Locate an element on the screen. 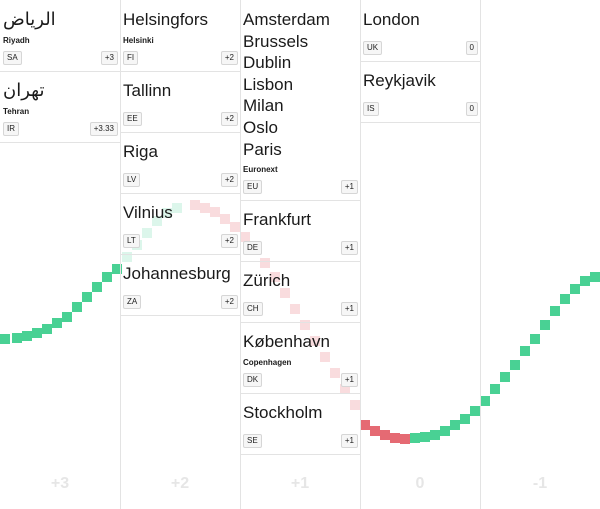  city-name: København is located at coordinates (286, 341).